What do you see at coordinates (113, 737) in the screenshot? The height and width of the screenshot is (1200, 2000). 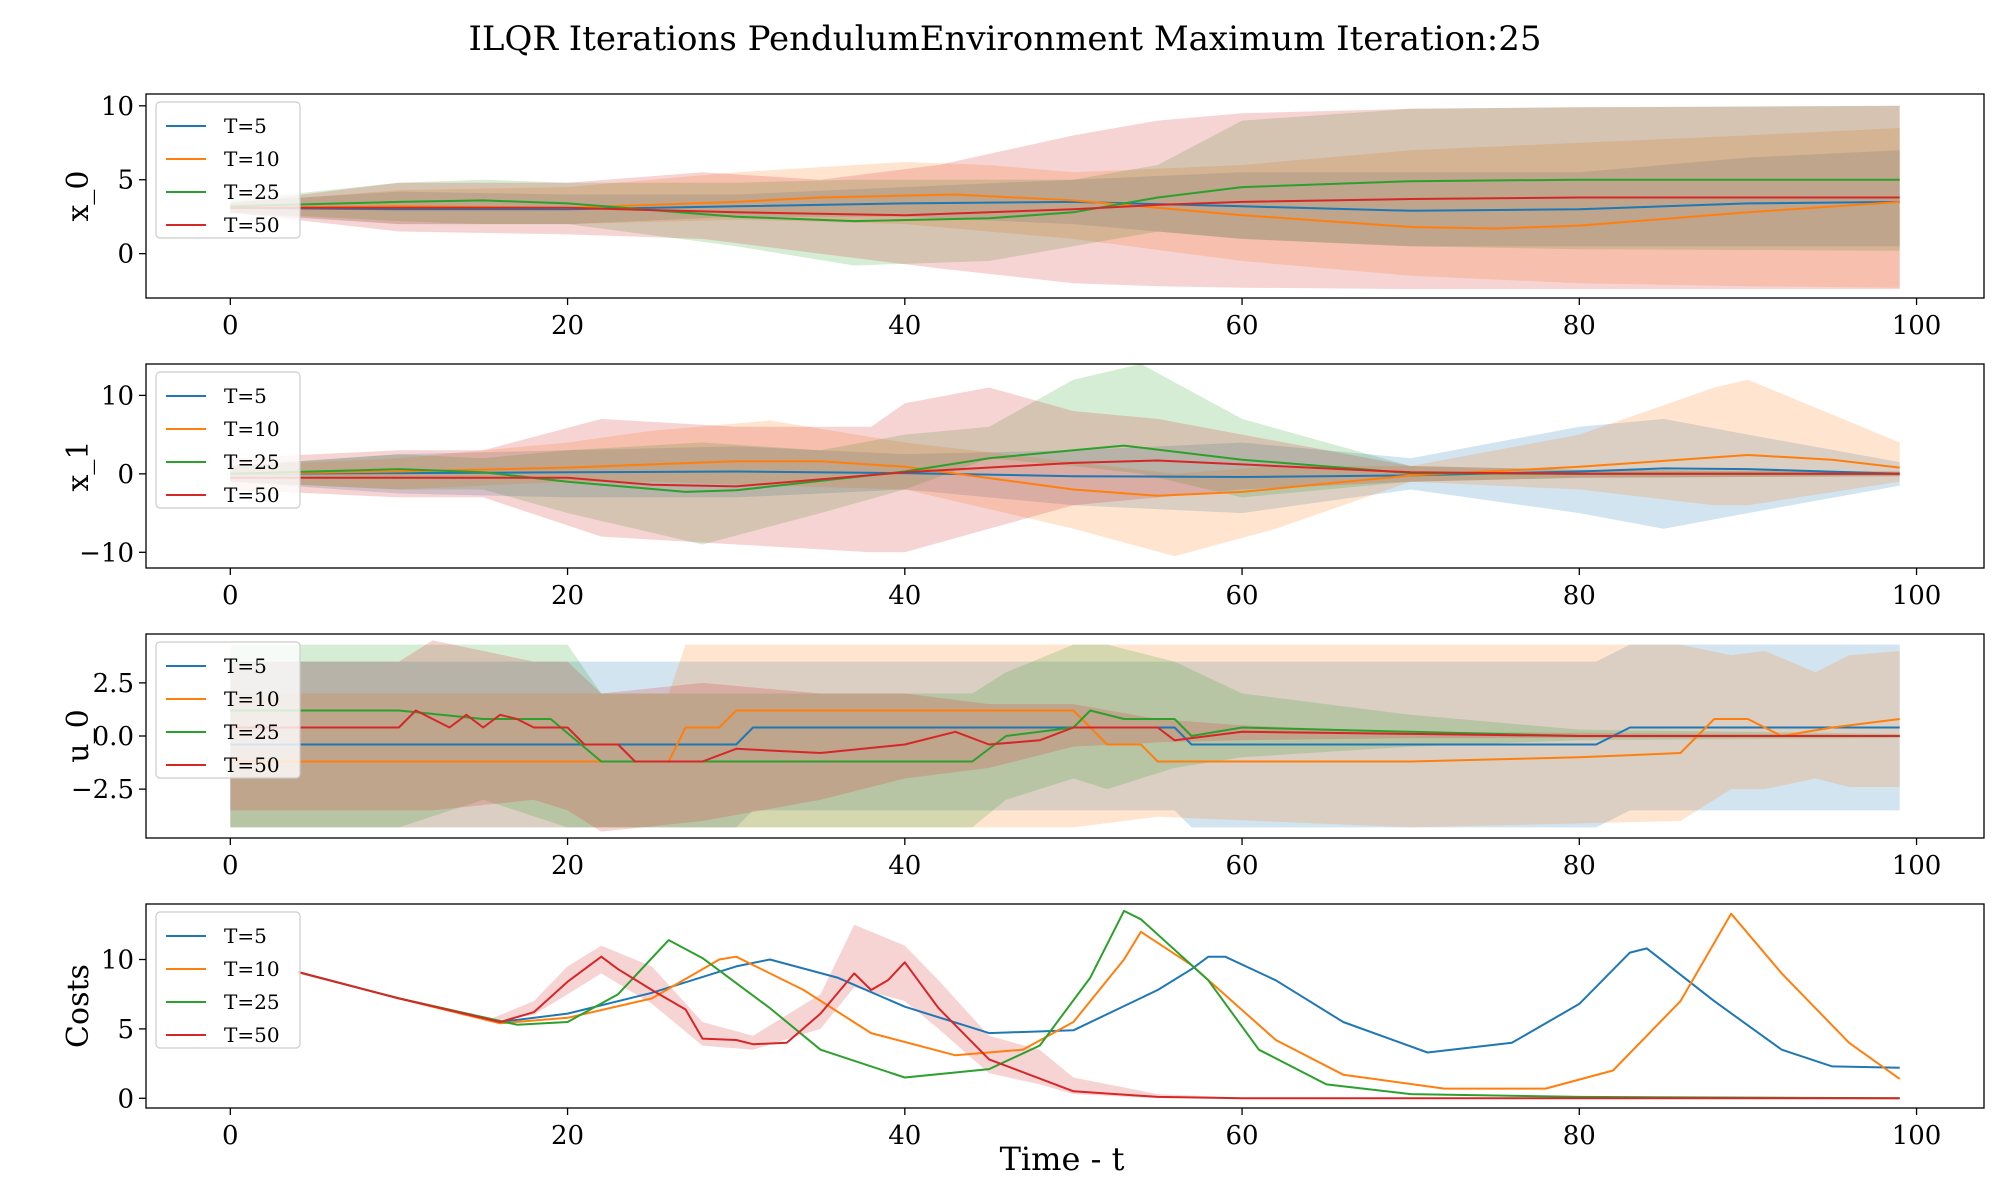 I see `y-tick-label: 0.0` at bounding box center [113, 737].